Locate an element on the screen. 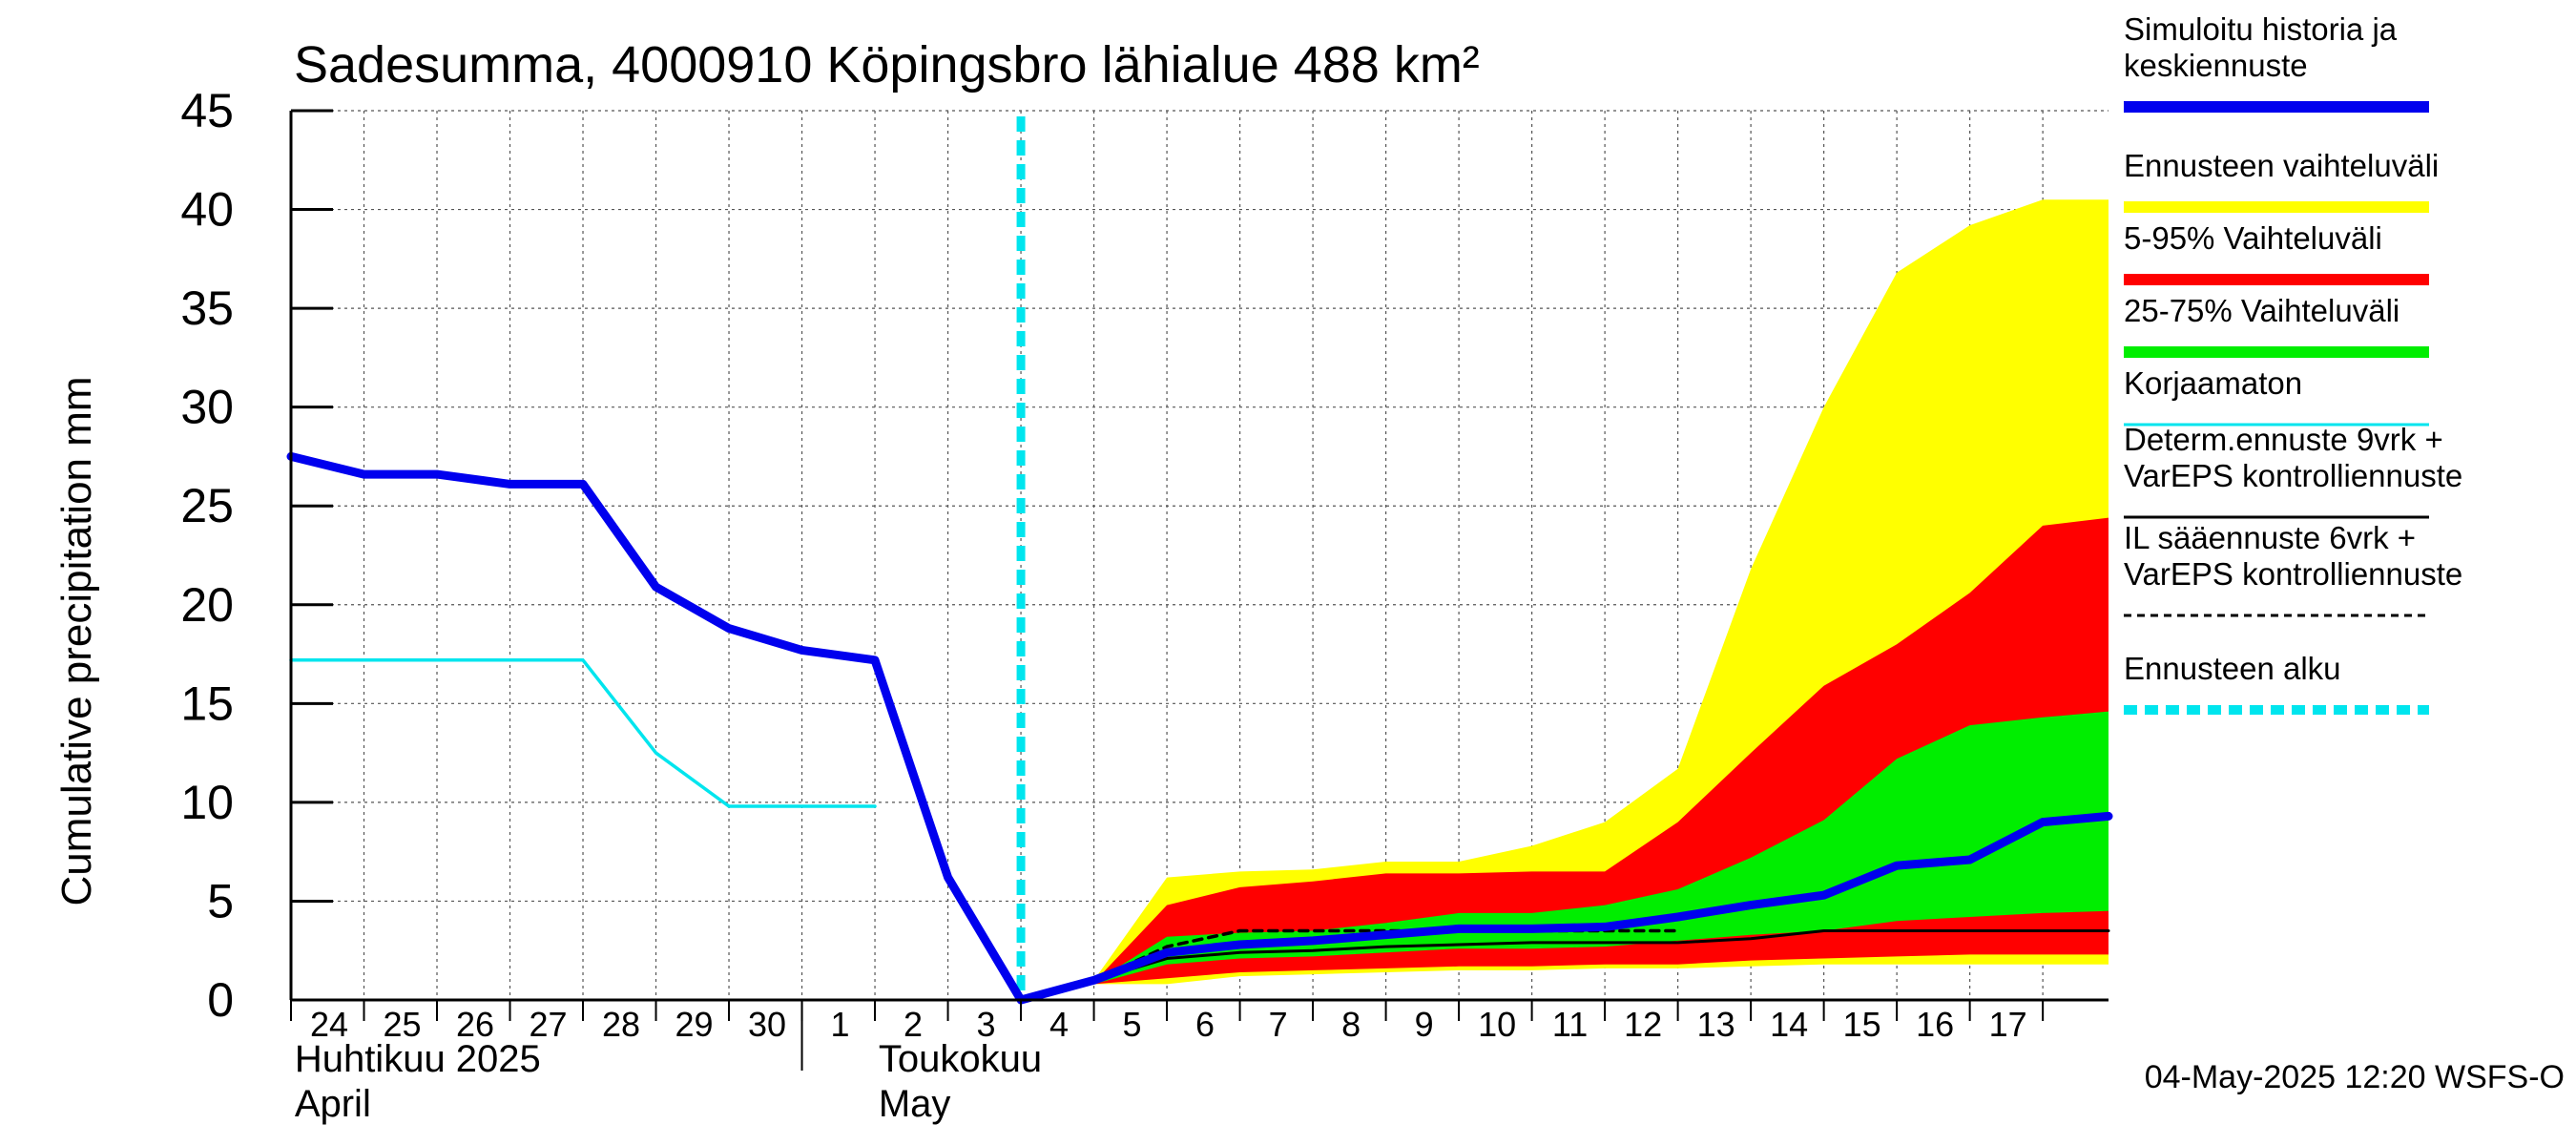 Image resolution: width=2576 pixels, height=1145 pixels. legend-item: Korjaamaton is located at coordinates (2276, 396).